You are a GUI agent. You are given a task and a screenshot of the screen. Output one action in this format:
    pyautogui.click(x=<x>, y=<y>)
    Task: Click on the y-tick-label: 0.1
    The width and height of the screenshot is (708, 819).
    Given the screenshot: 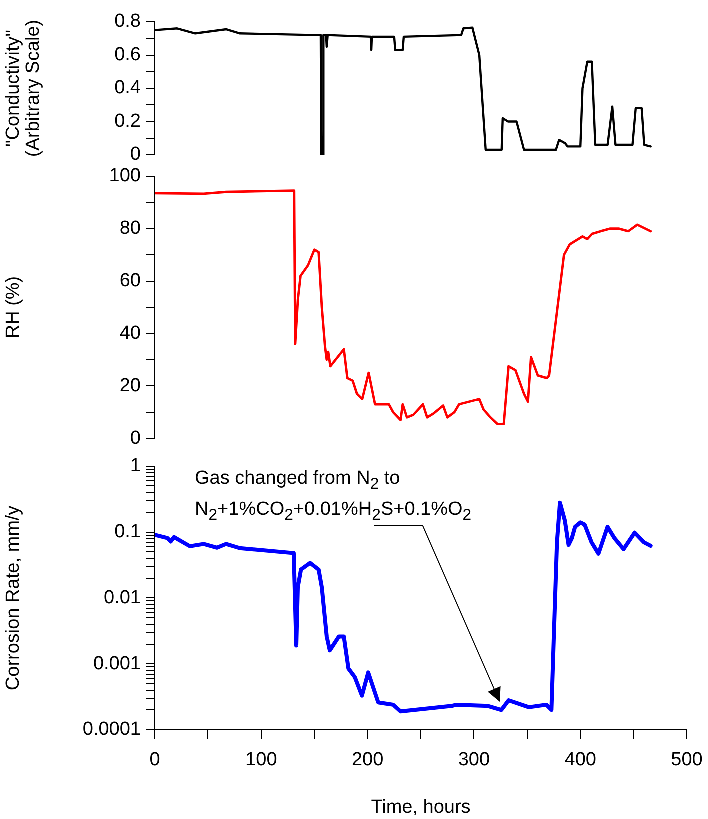 What is the action you would take?
    pyautogui.click(x=127, y=532)
    